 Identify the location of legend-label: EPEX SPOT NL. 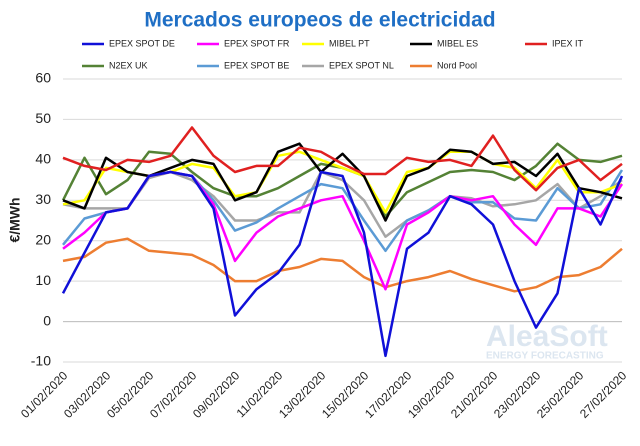
(361, 65).